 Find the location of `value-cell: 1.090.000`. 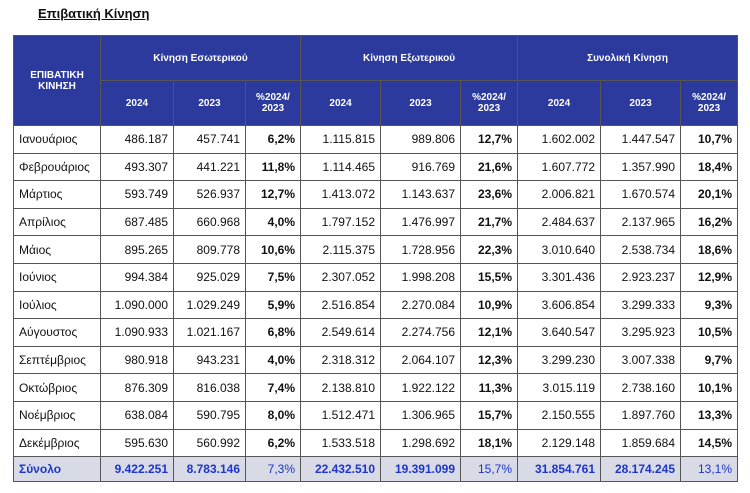

value-cell: 1.090.000 is located at coordinates (137, 305).